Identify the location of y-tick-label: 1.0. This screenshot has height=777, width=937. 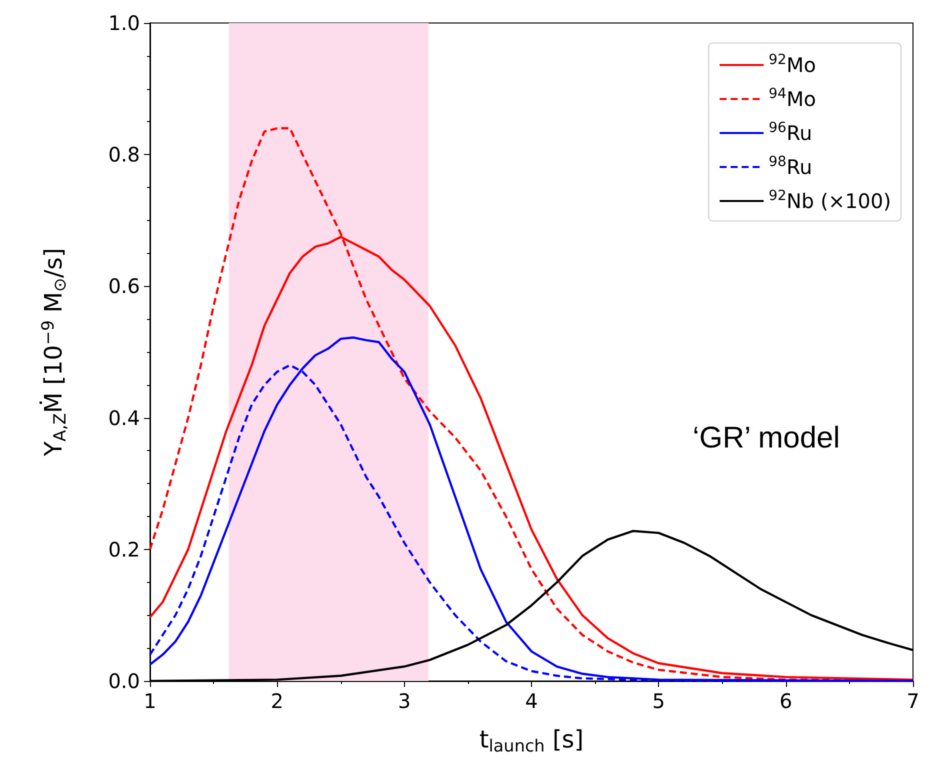
(124, 23).